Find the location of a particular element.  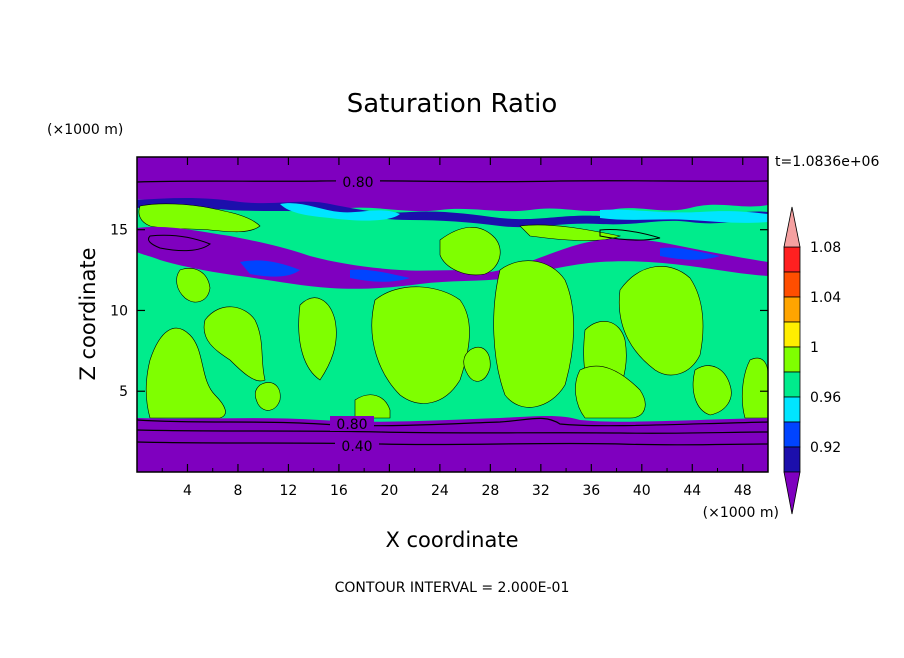

y-tick-label: 5 is located at coordinates (123, 392).